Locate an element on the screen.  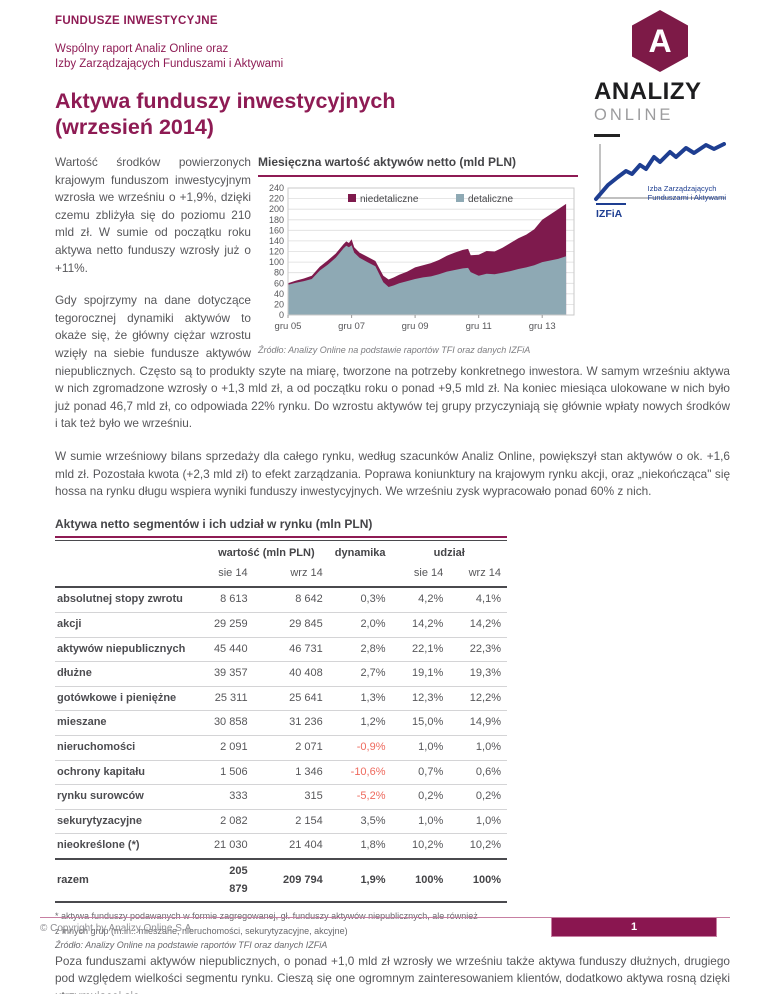
table-cell: rynku surowców is located at coordinates (129, 797).